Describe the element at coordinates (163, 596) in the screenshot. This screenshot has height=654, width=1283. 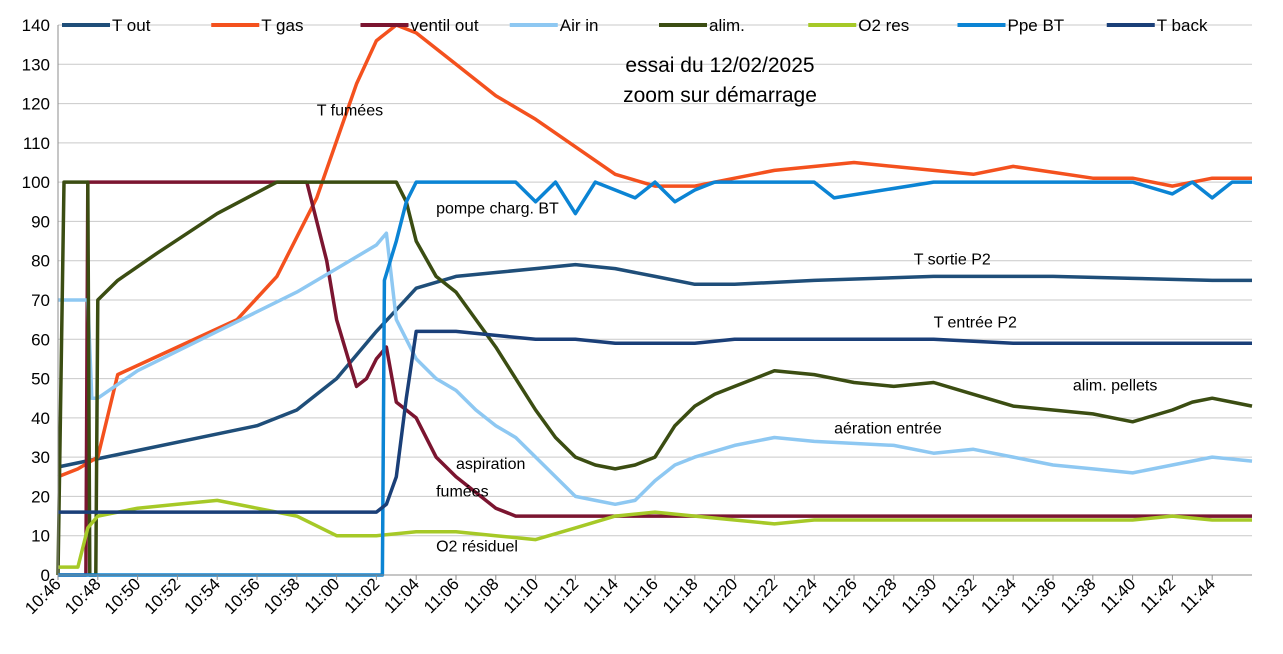
I see `x-tick-label: 10:52` at that location.